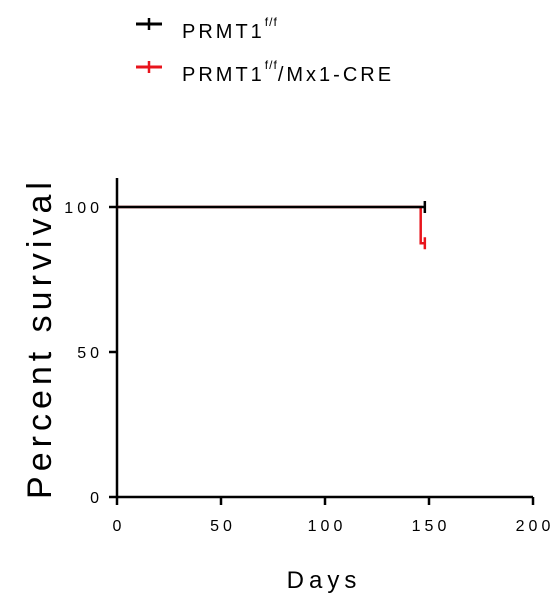 This screenshot has height=600, width=559. I want to click on x-tick-label: 0, so click(119, 526).